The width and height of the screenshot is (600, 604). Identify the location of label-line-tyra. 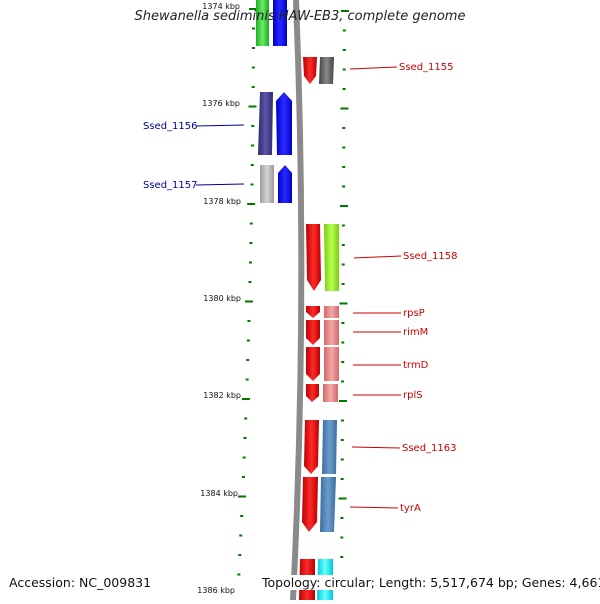
(374, 507).